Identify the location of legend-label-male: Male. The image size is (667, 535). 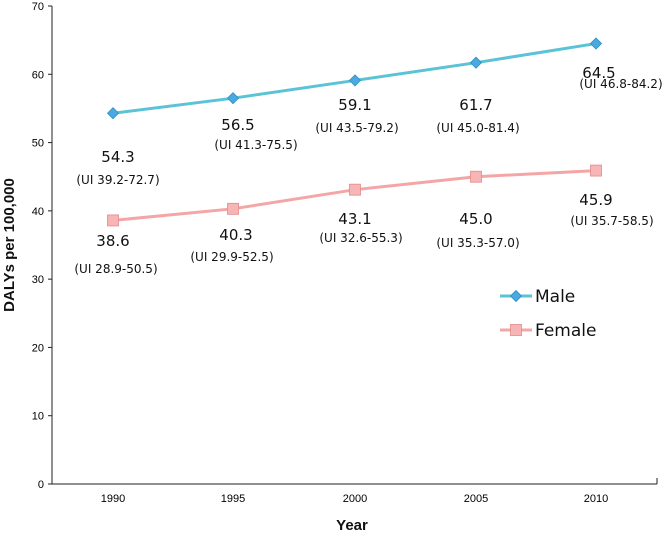
(555, 297).